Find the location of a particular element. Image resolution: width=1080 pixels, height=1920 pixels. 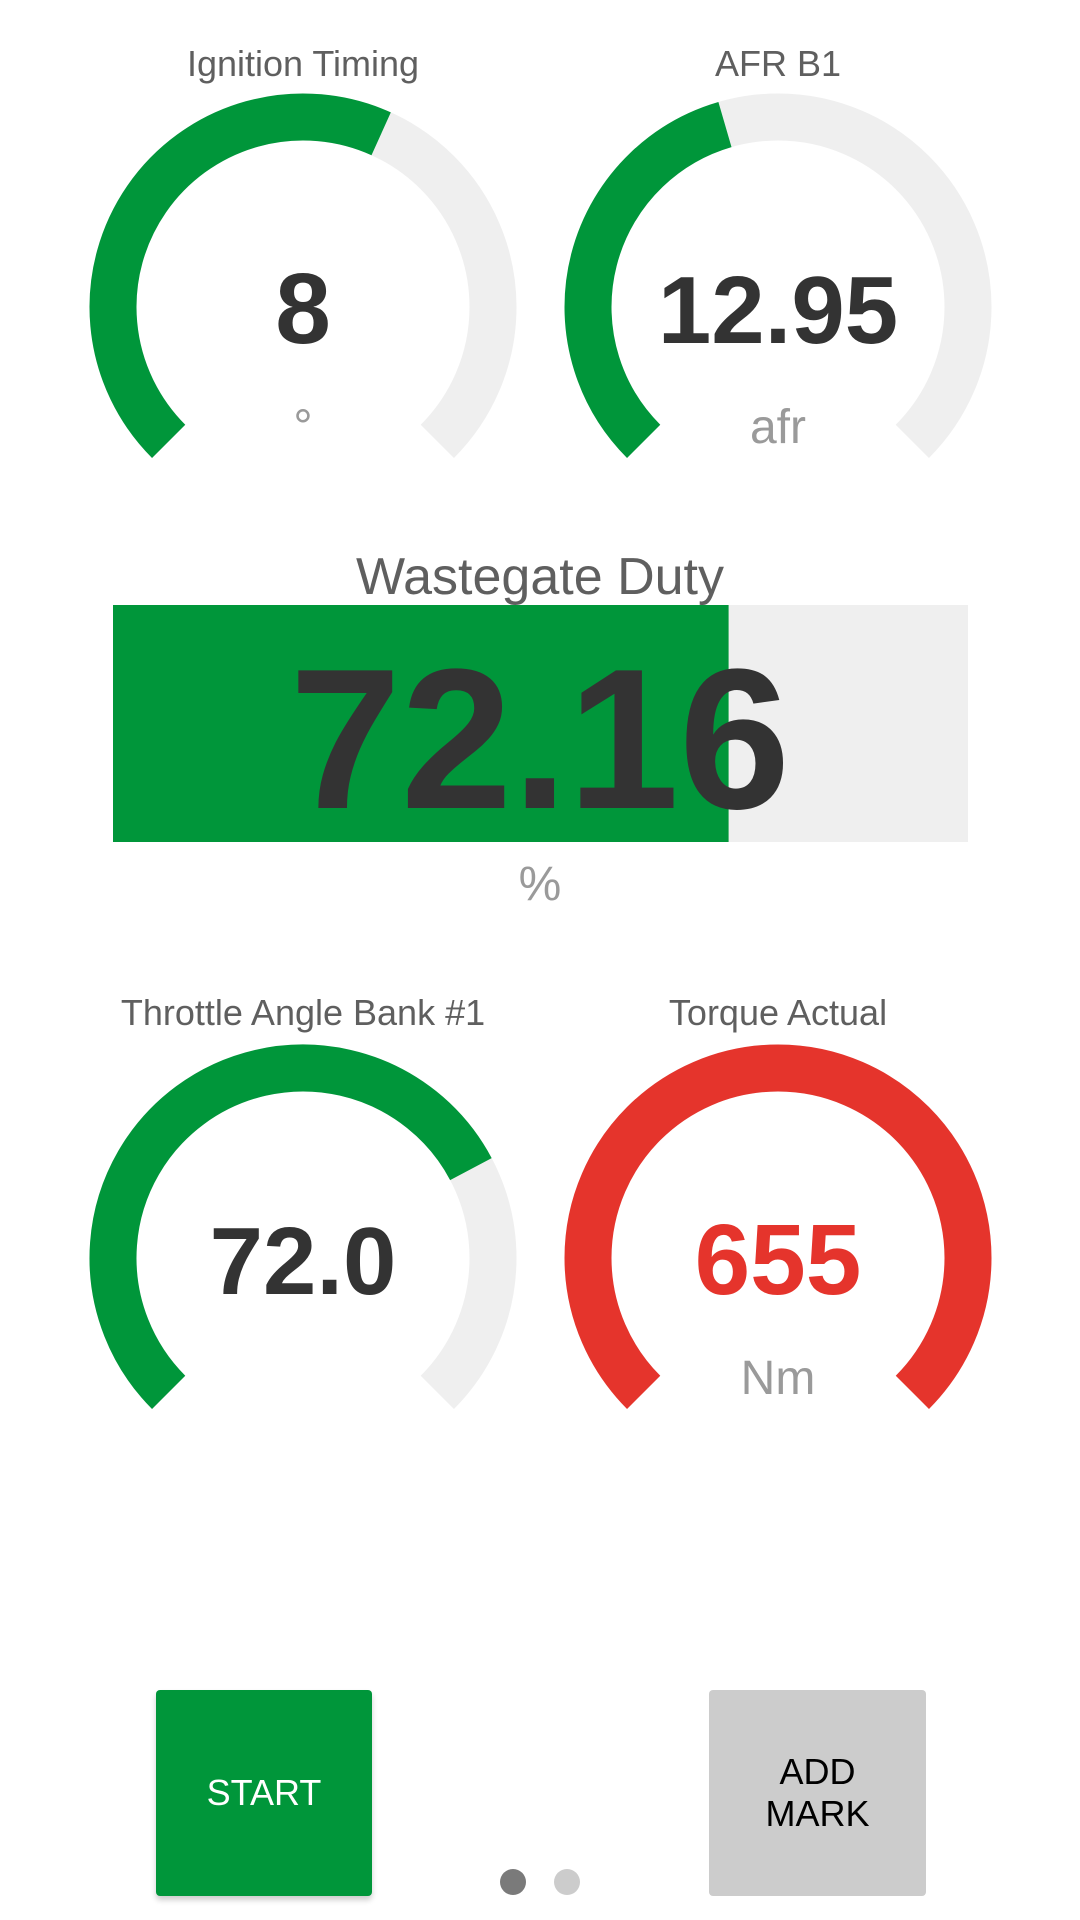

gauge-unit: afr is located at coordinates (778, 427).